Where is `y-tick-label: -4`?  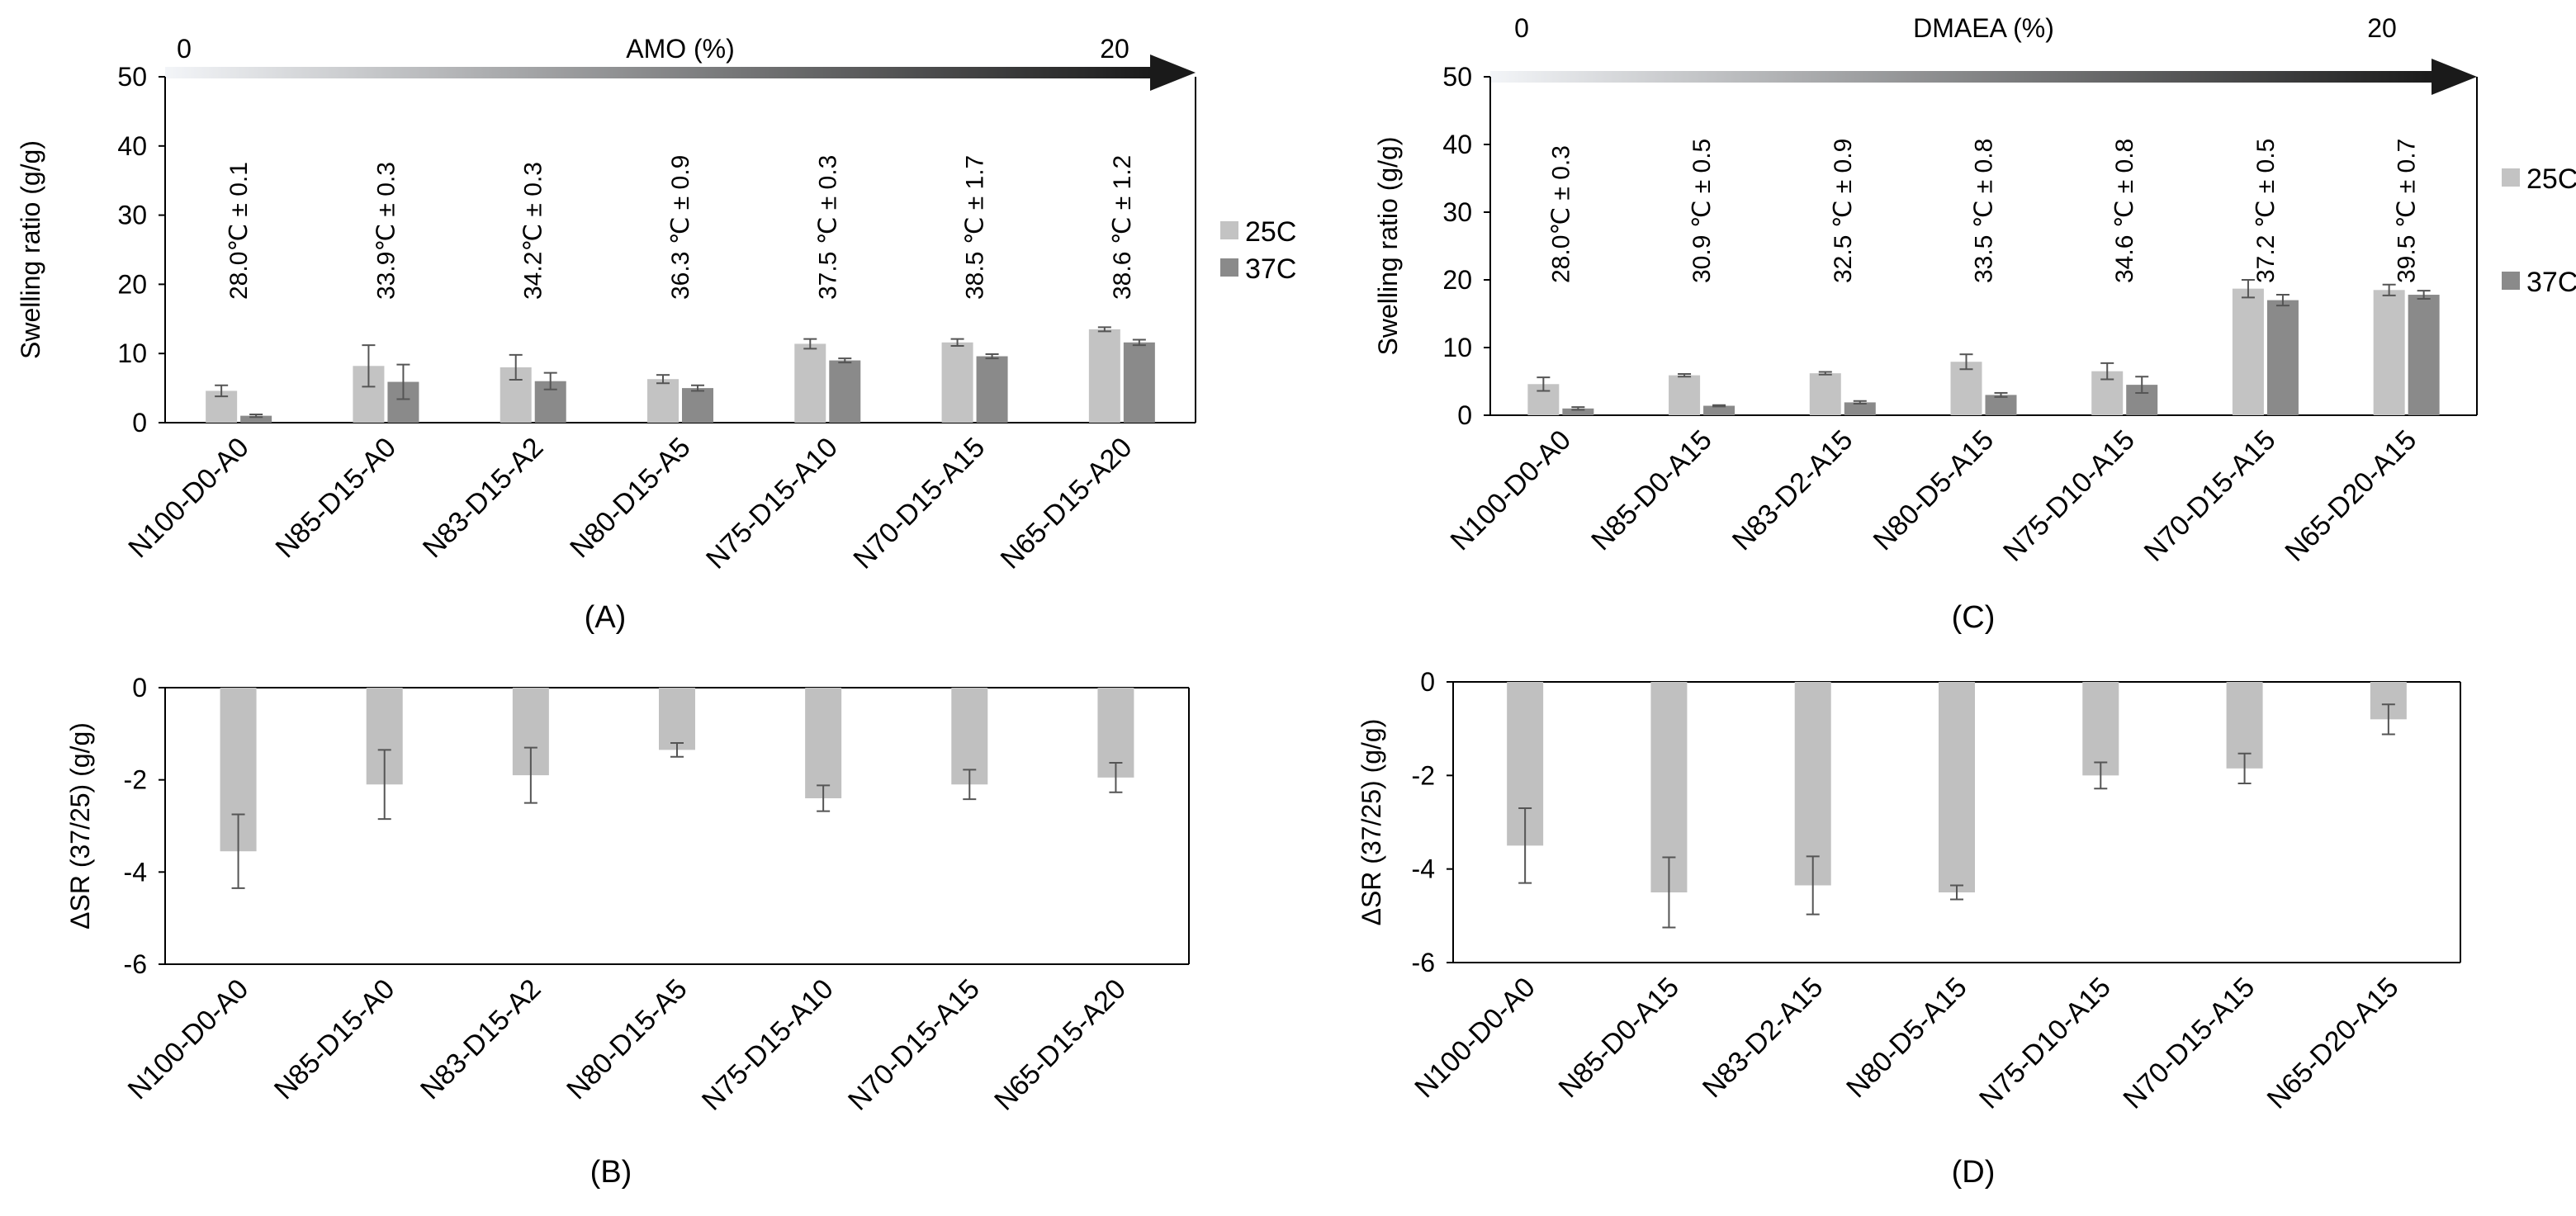
y-tick-label: -4 is located at coordinates (1423, 869).